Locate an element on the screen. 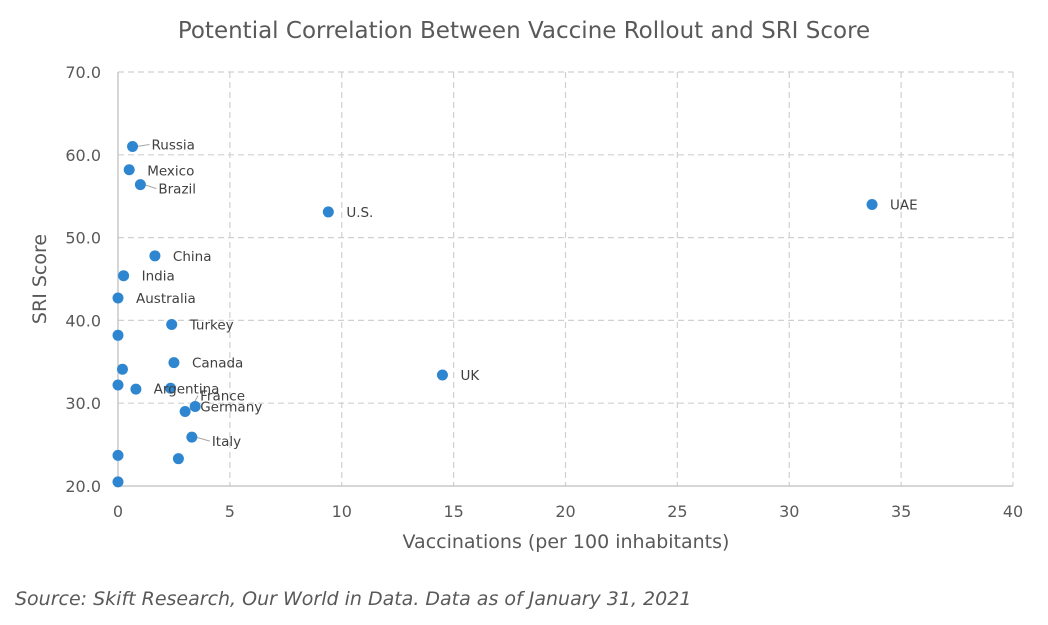 The image size is (1048, 625). point-label-germany: Germany is located at coordinates (231, 408).